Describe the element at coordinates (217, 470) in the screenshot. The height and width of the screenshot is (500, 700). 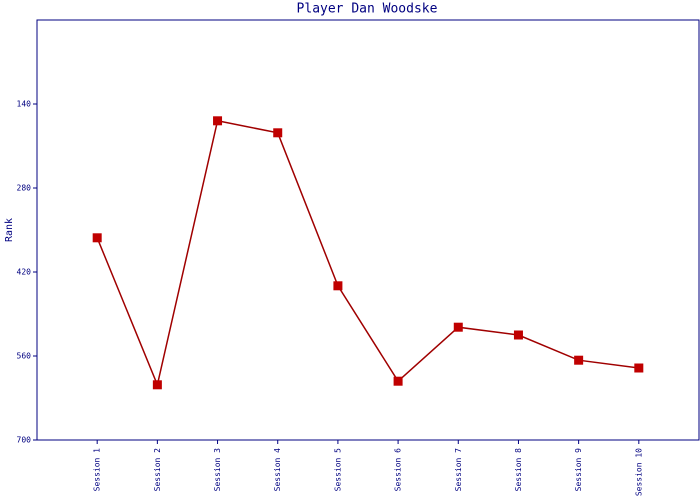
I see `x-tick-label: Session 3` at that location.